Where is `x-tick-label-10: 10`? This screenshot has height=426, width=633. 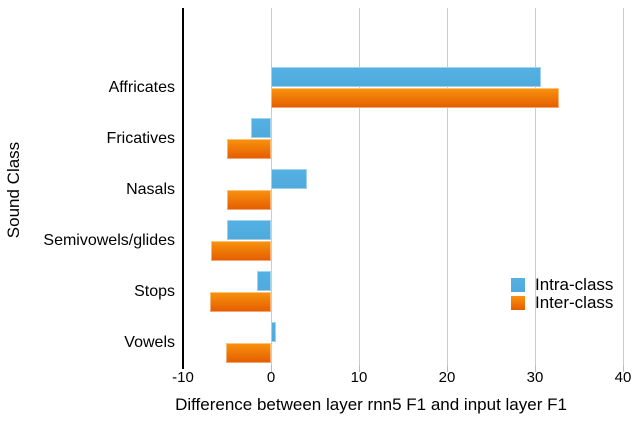 x-tick-label-10: 10 is located at coordinates (359, 377).